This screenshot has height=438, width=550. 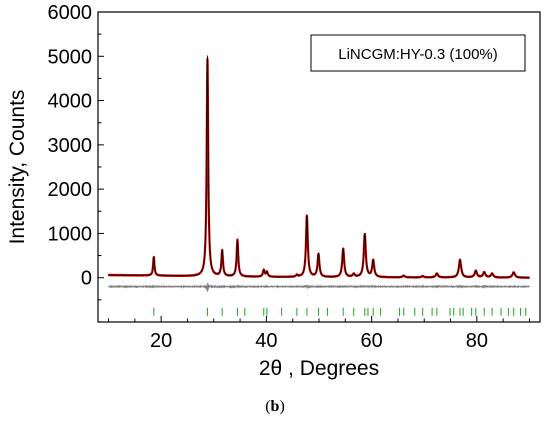 I want to click on caption-close: ), so click(x=282, y=406).